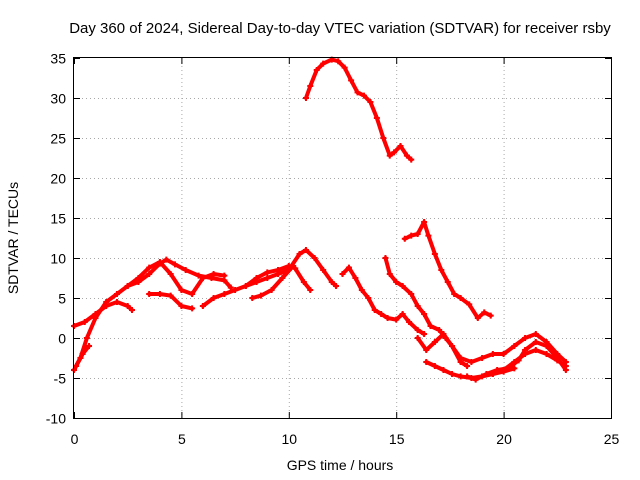 This screenshot has width=640, height=480. Describe the element at coordinates (58, 139) in the screenshot. I see `y-tick-label: 25` at that location.